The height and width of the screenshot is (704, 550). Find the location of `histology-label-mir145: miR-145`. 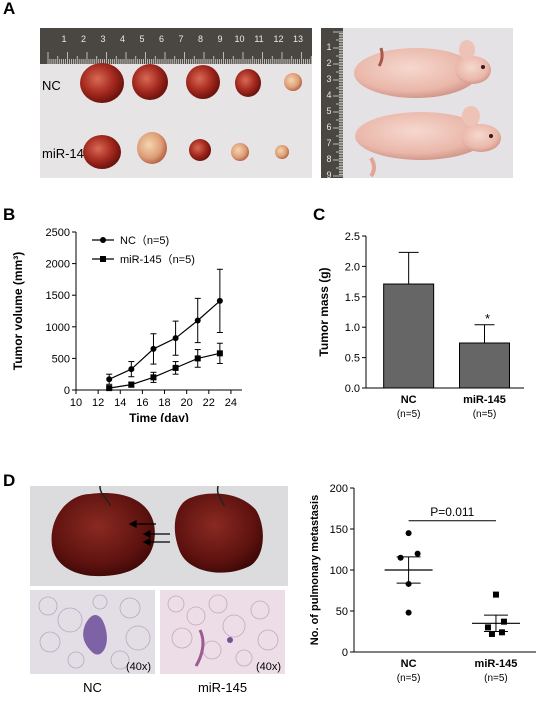

histology-label-mir145: miR-145 is located at coordinates (222, 687).